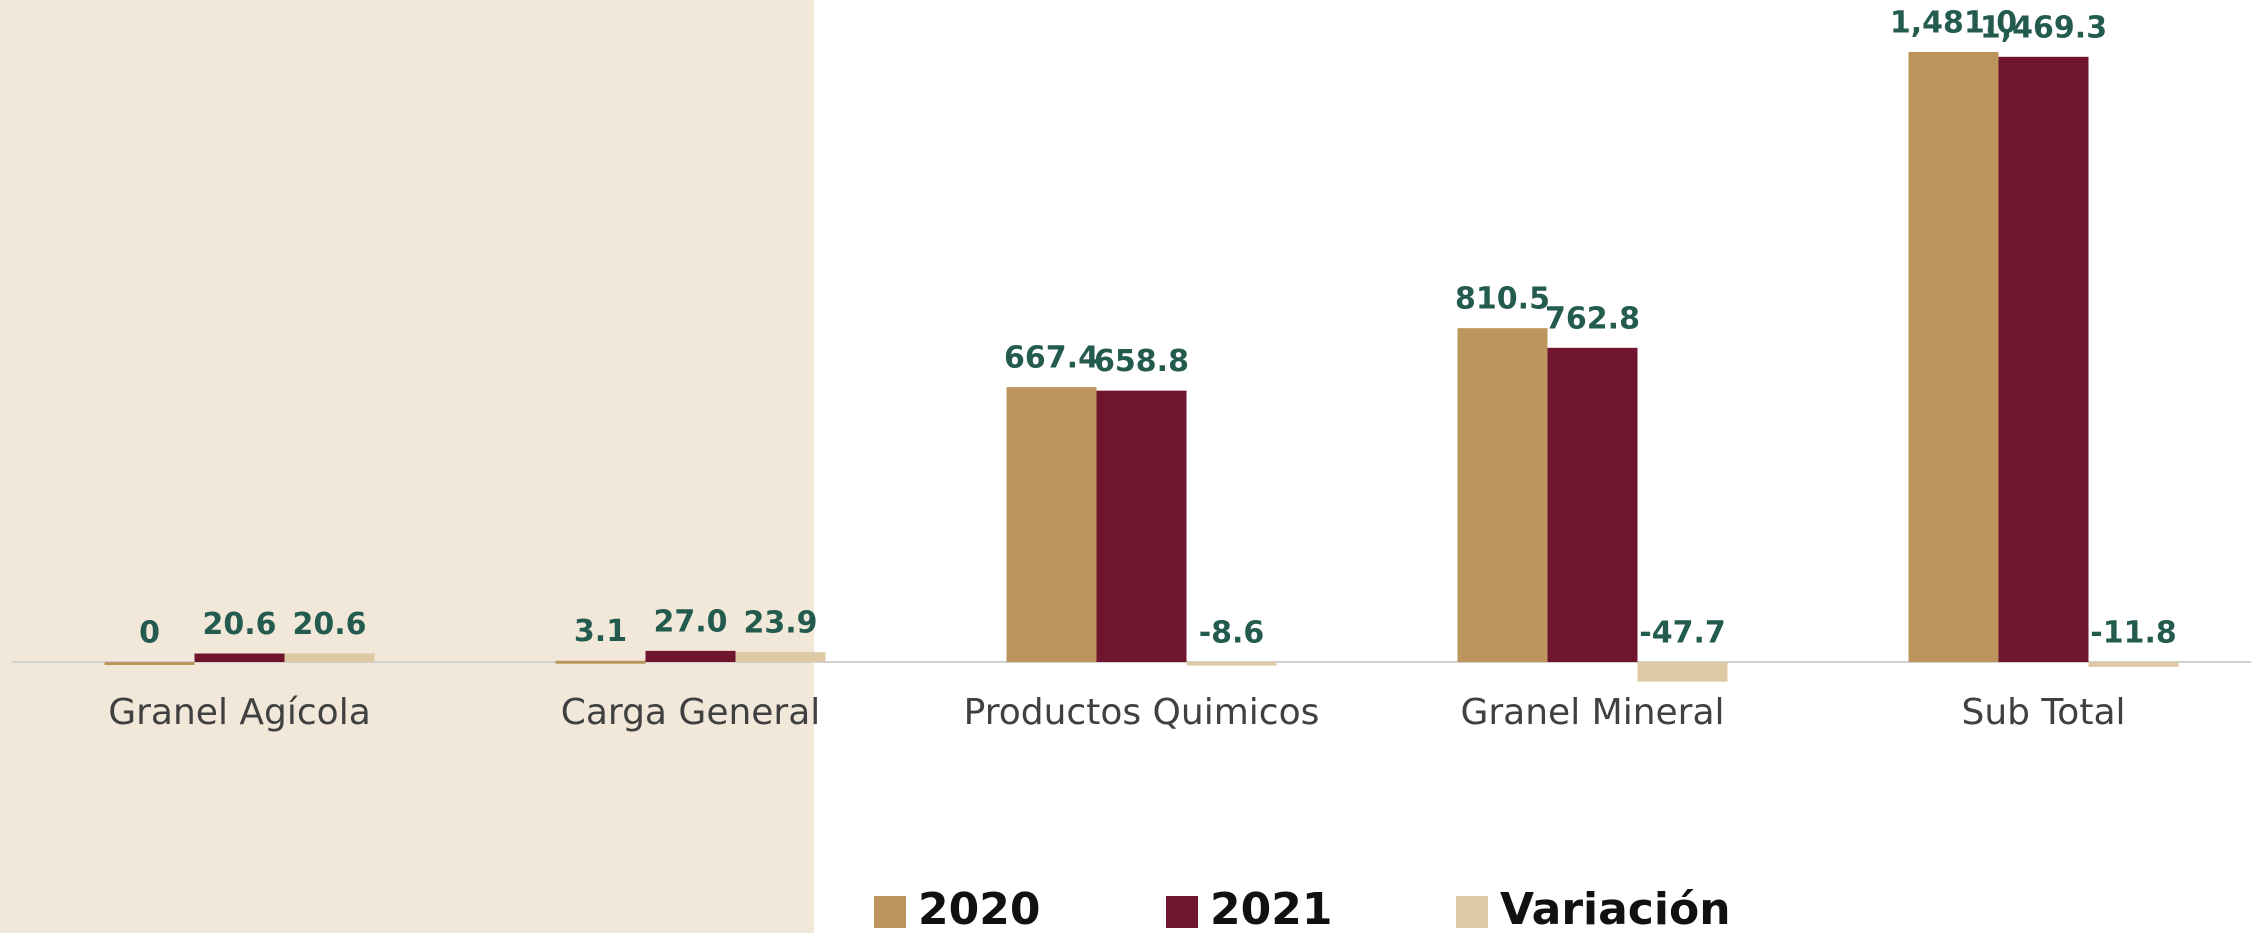 The height and width of the screenshot is (933, 2251). What do you see at coordinates (1232, 633) in the screenshot?
I see `value-label: -8.6` at bounding box center [1232, 633].